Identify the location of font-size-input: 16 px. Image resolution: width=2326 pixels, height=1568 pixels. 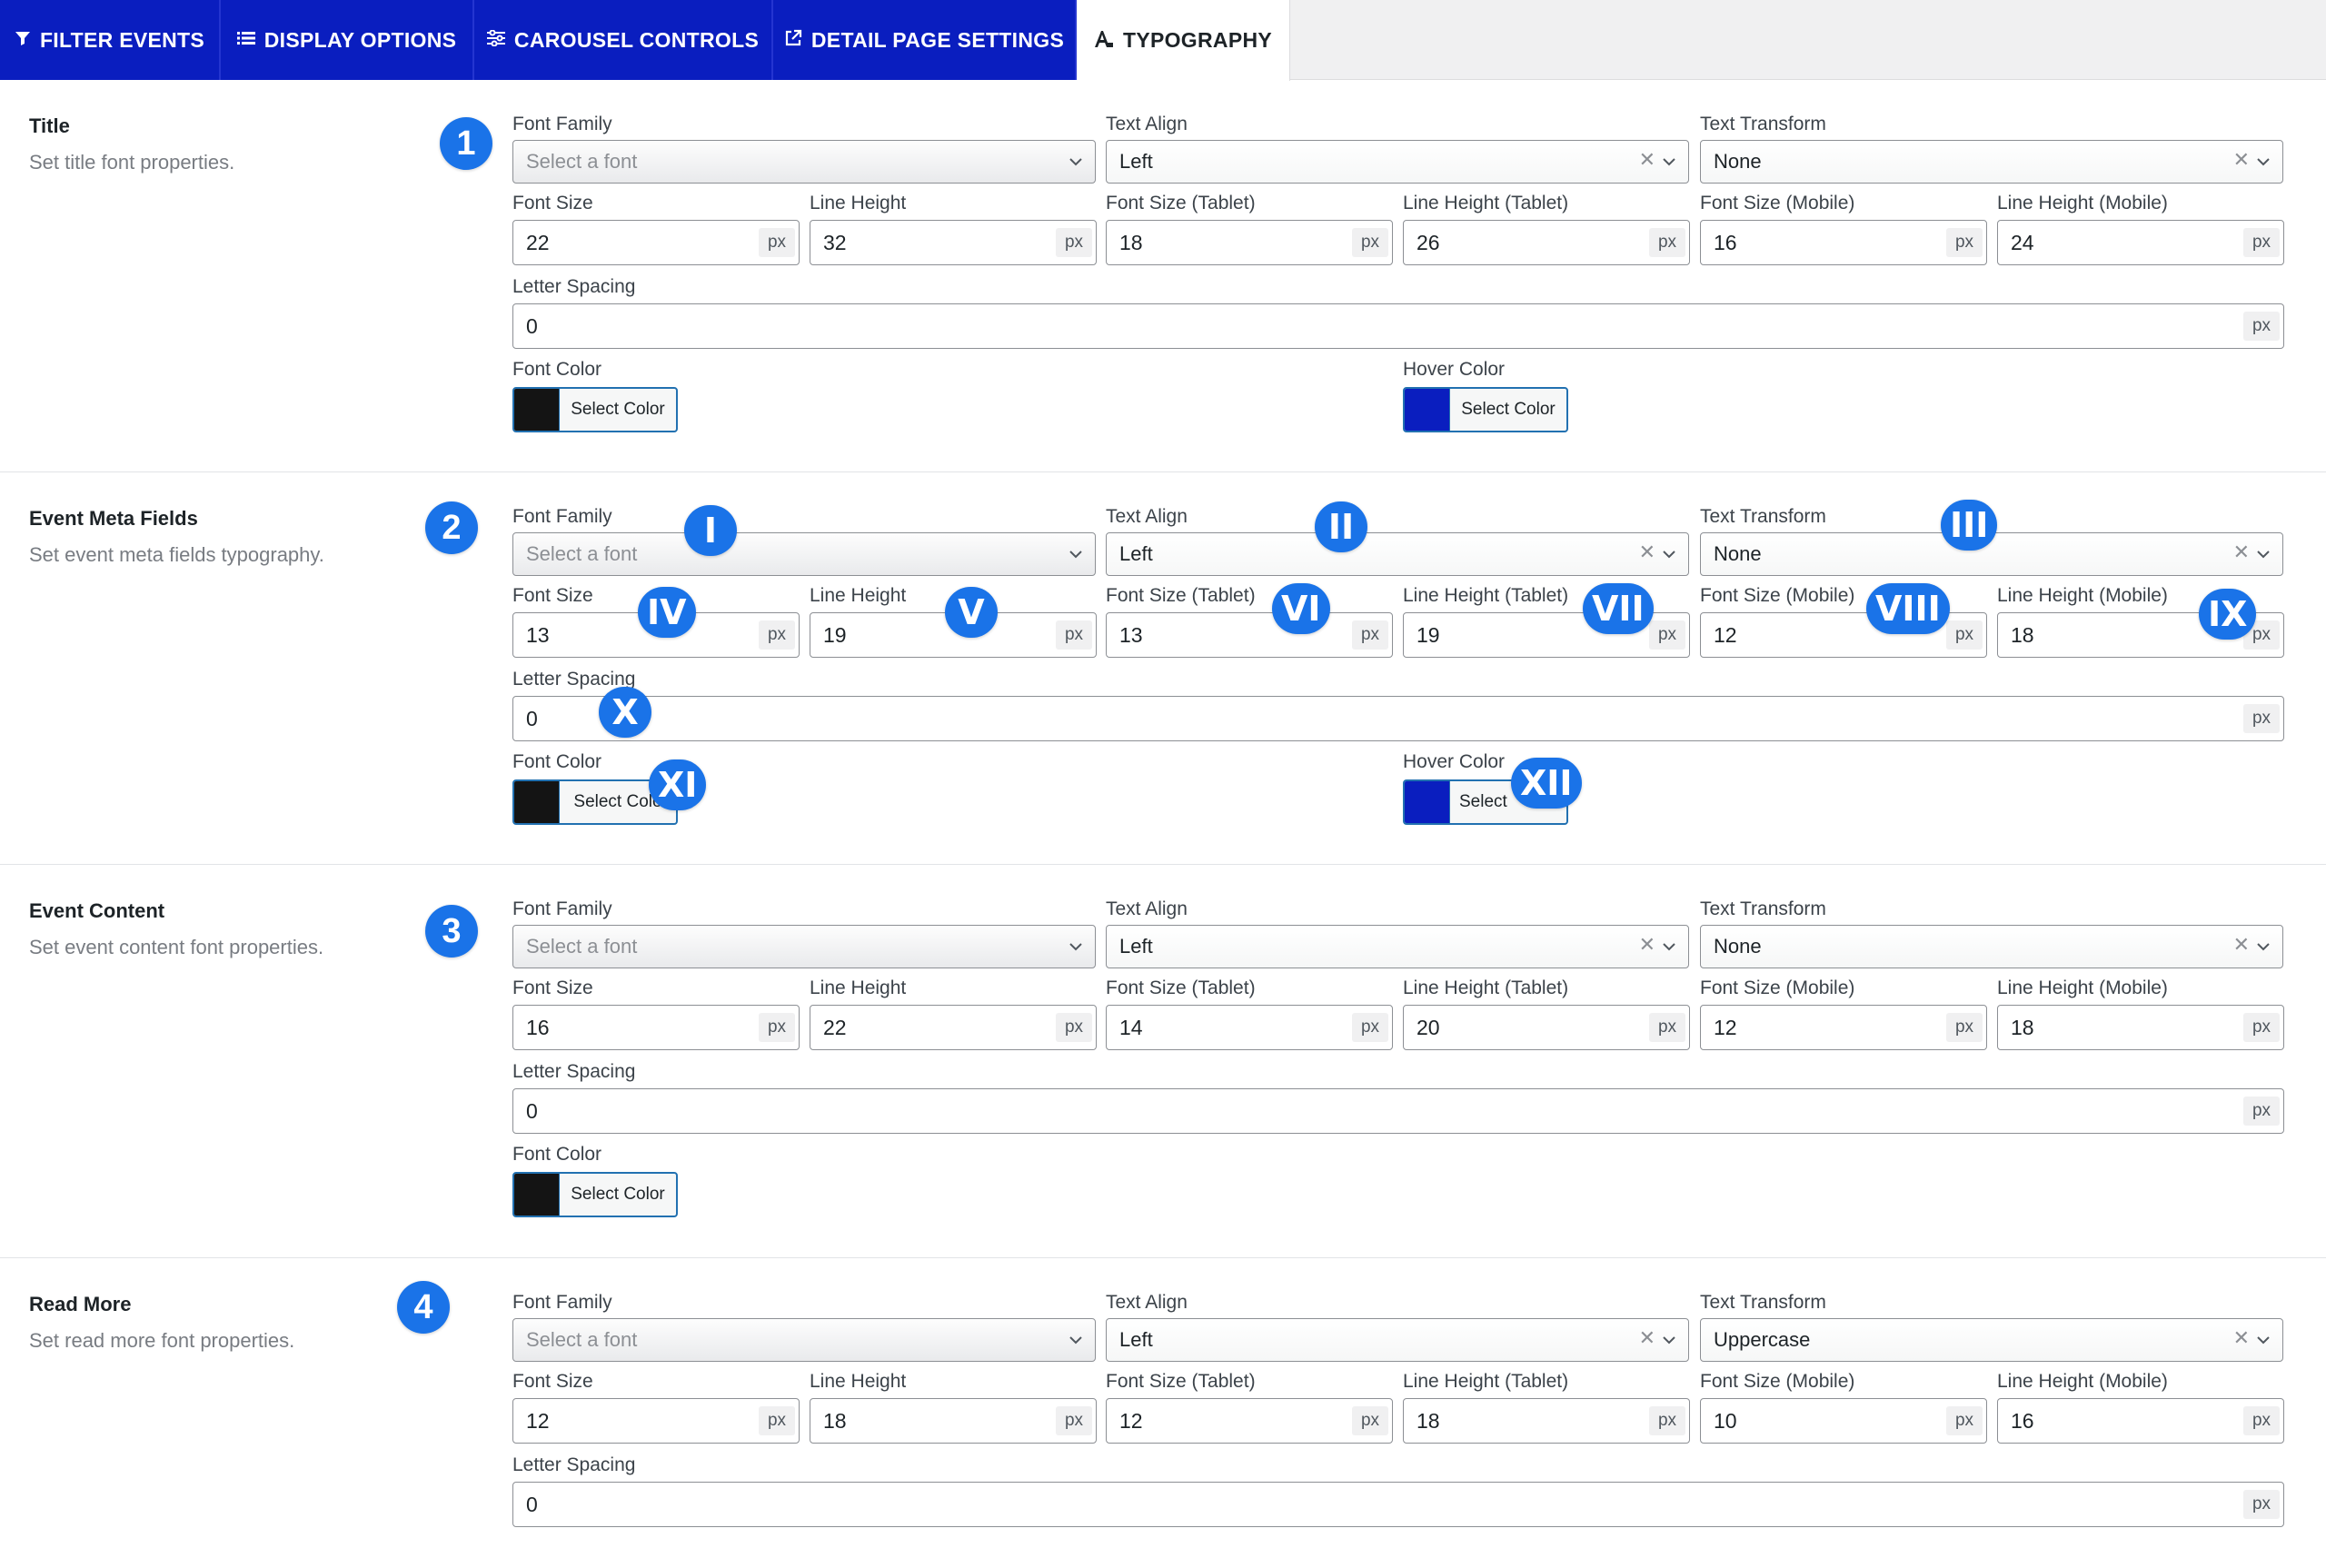
(656, 1027).